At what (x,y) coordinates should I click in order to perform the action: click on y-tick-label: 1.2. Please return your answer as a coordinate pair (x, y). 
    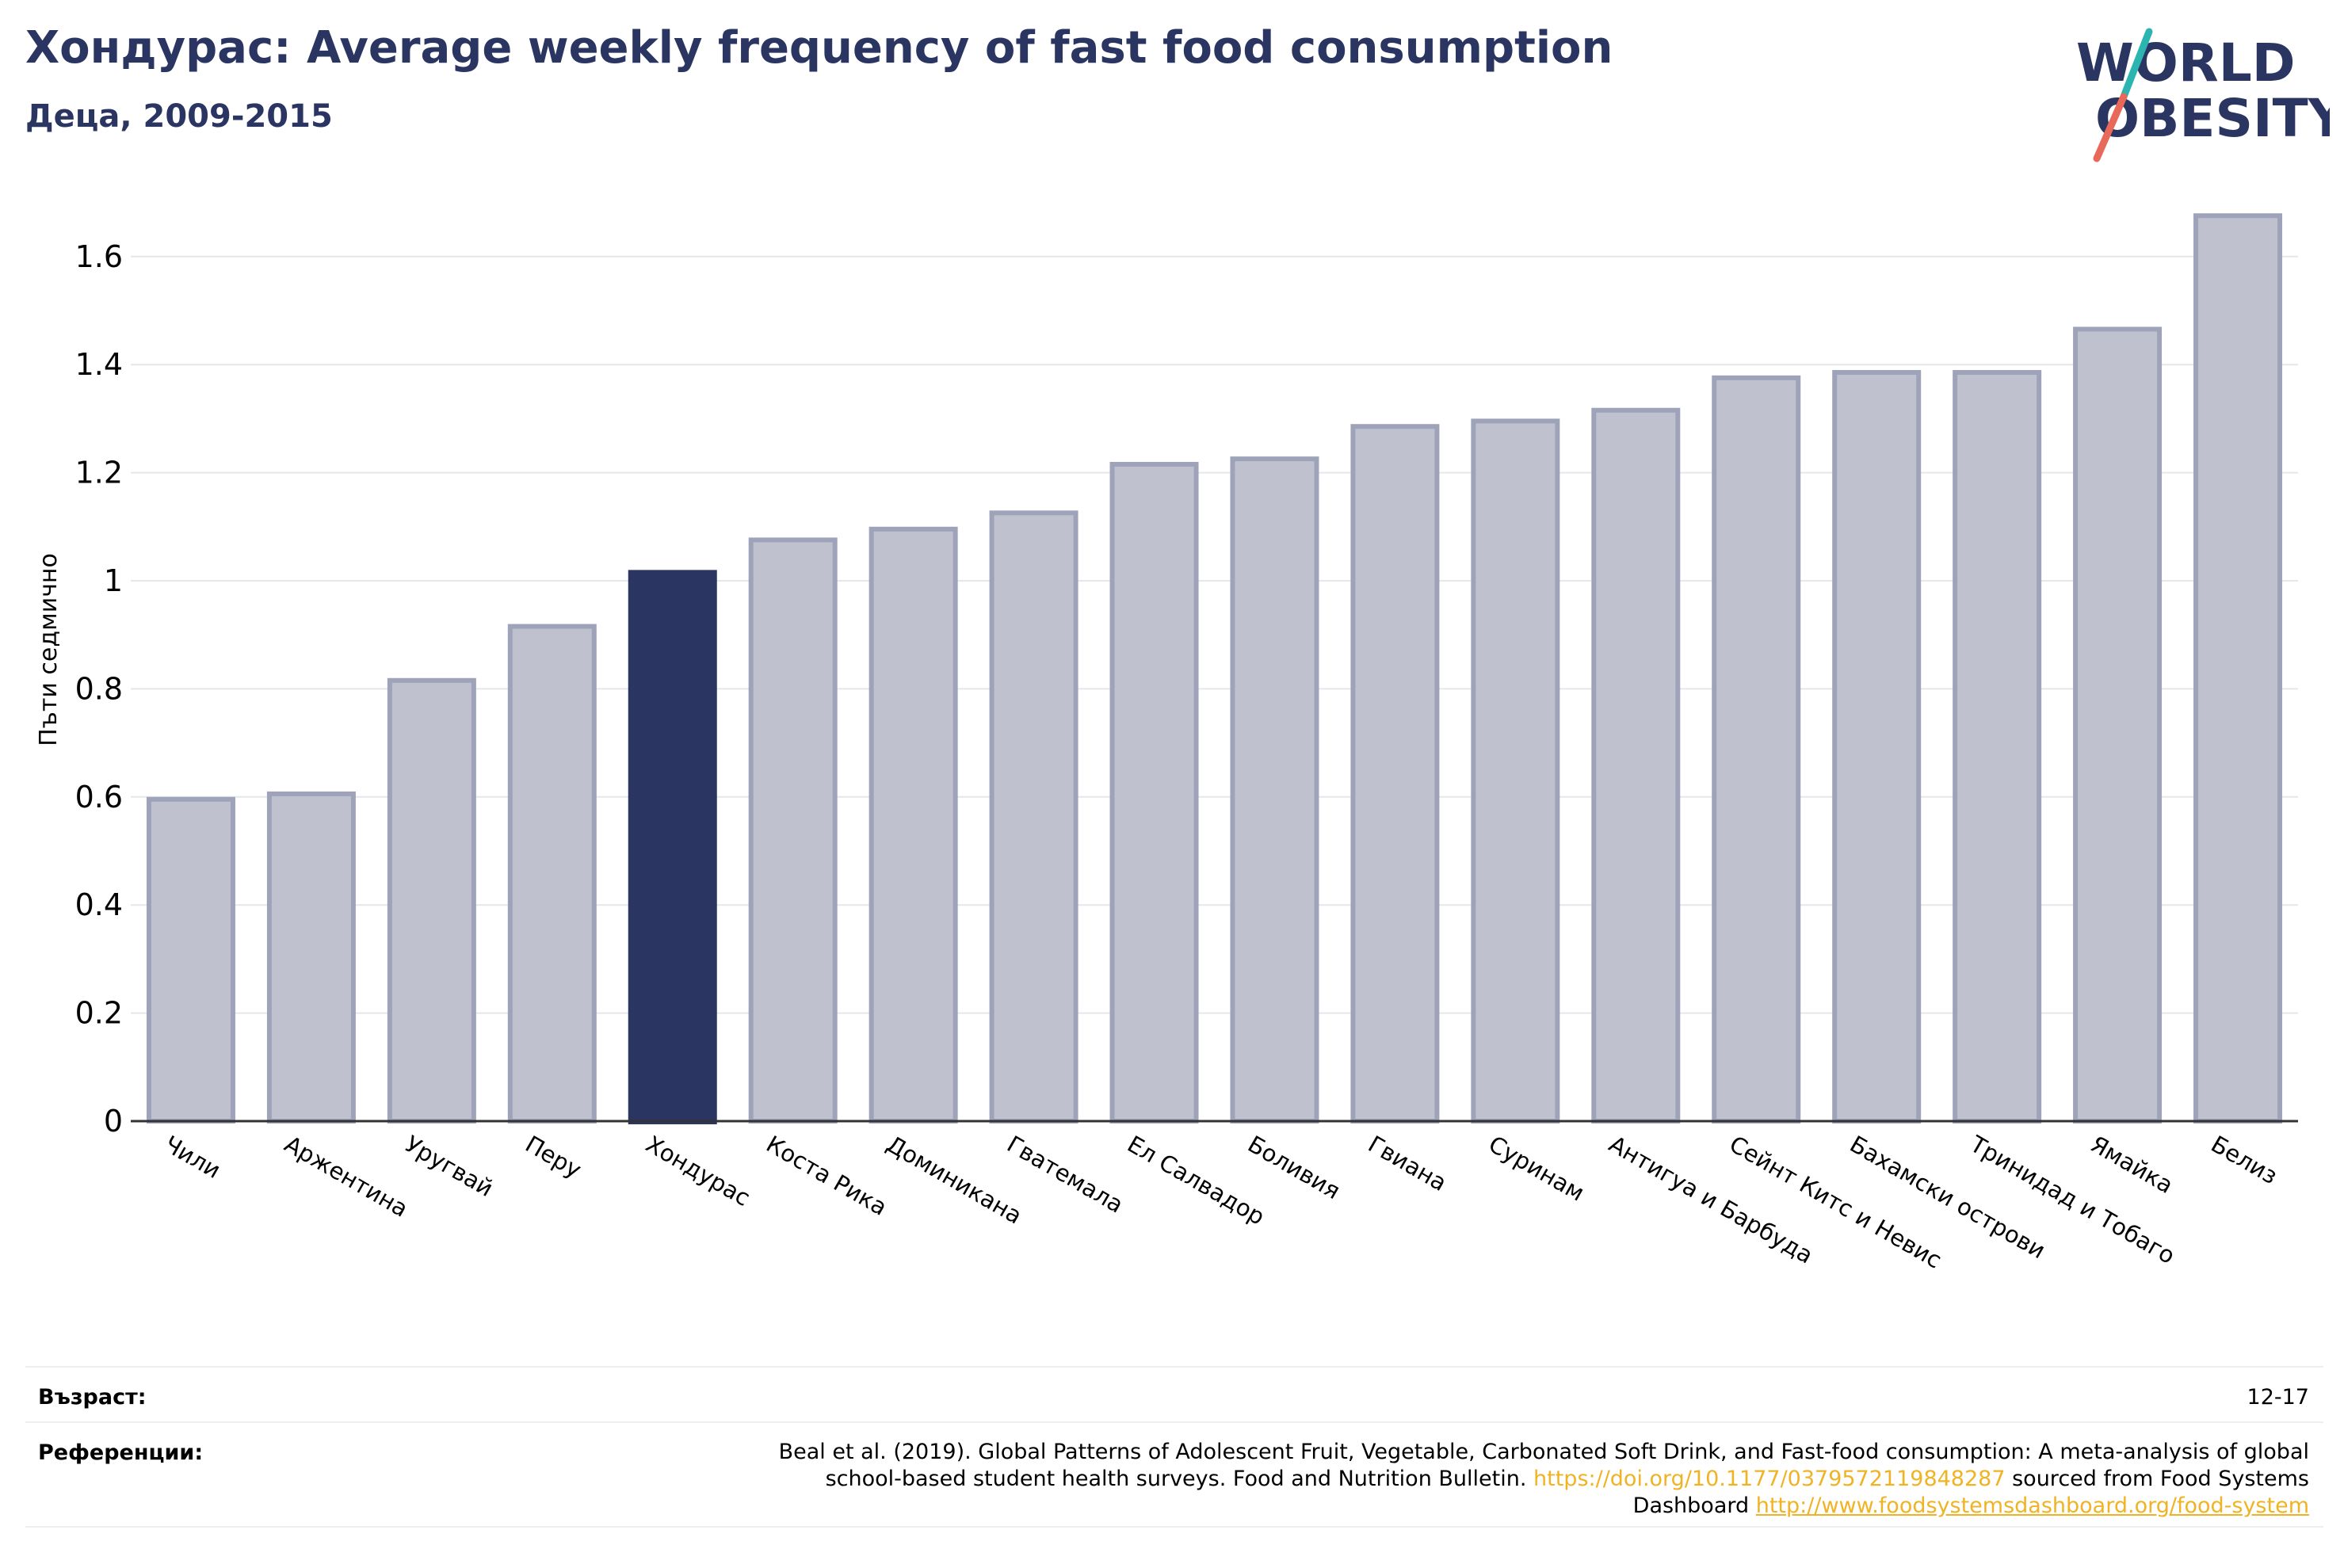
    Looking at the image, I should click on (99, 473).